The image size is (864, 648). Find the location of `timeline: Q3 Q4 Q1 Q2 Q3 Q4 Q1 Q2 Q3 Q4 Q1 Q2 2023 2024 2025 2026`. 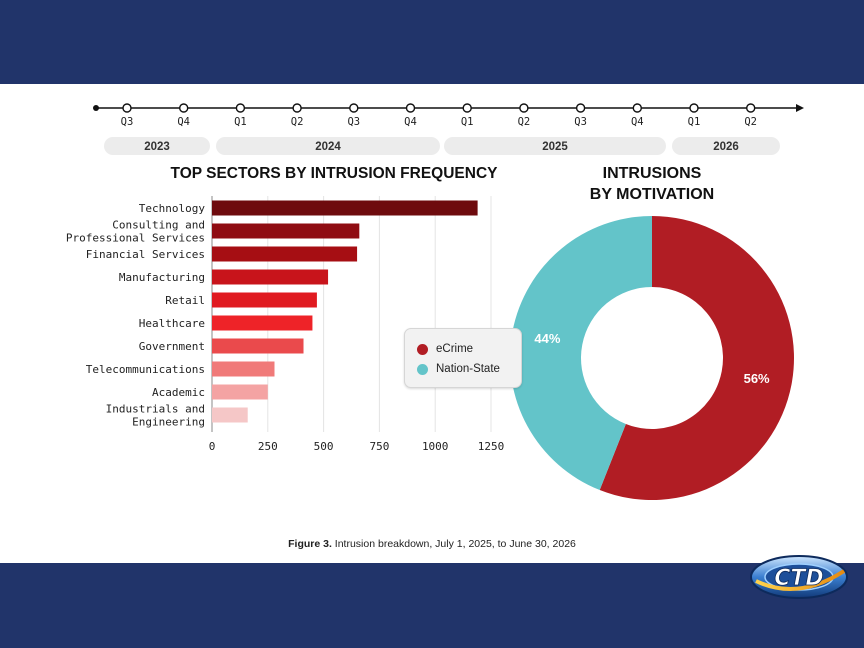

timeline: Q3 Q4 Q1 Q2 Q3 Q4 Q1 Q2 Q3 Q4 Q1 Q2 2023 2024 2025 2026 is located at coordinates (448, 129).